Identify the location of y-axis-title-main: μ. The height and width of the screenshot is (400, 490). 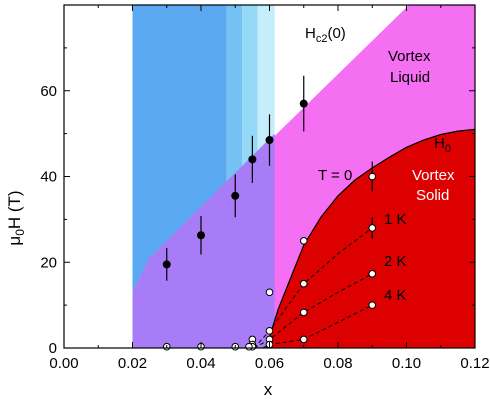
(14, 241).